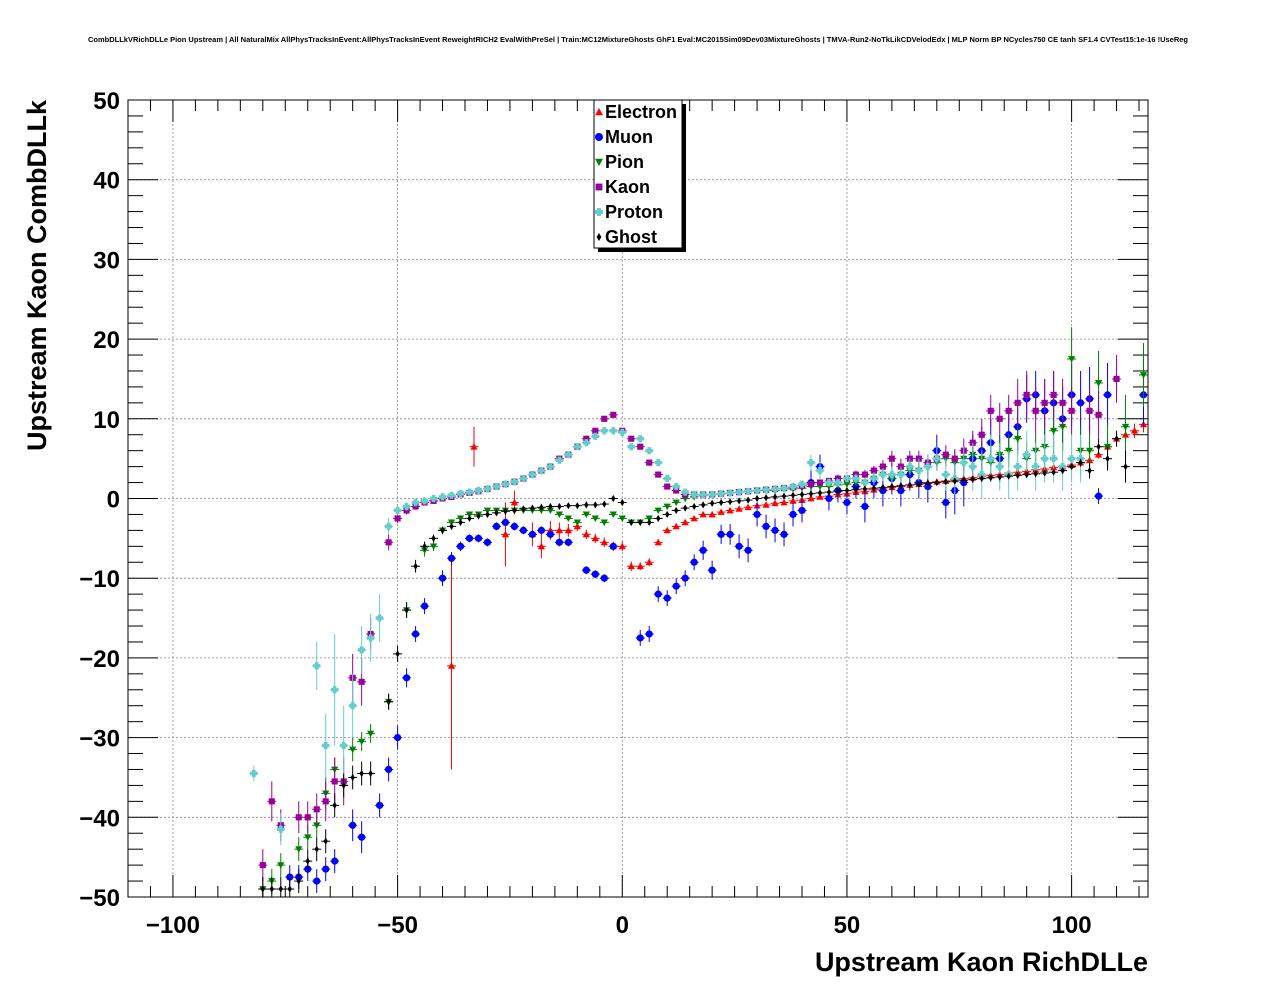  Describe the element at coordinates (106, 260) in the screenshot. I see `y-tick-label: 30` at that location.